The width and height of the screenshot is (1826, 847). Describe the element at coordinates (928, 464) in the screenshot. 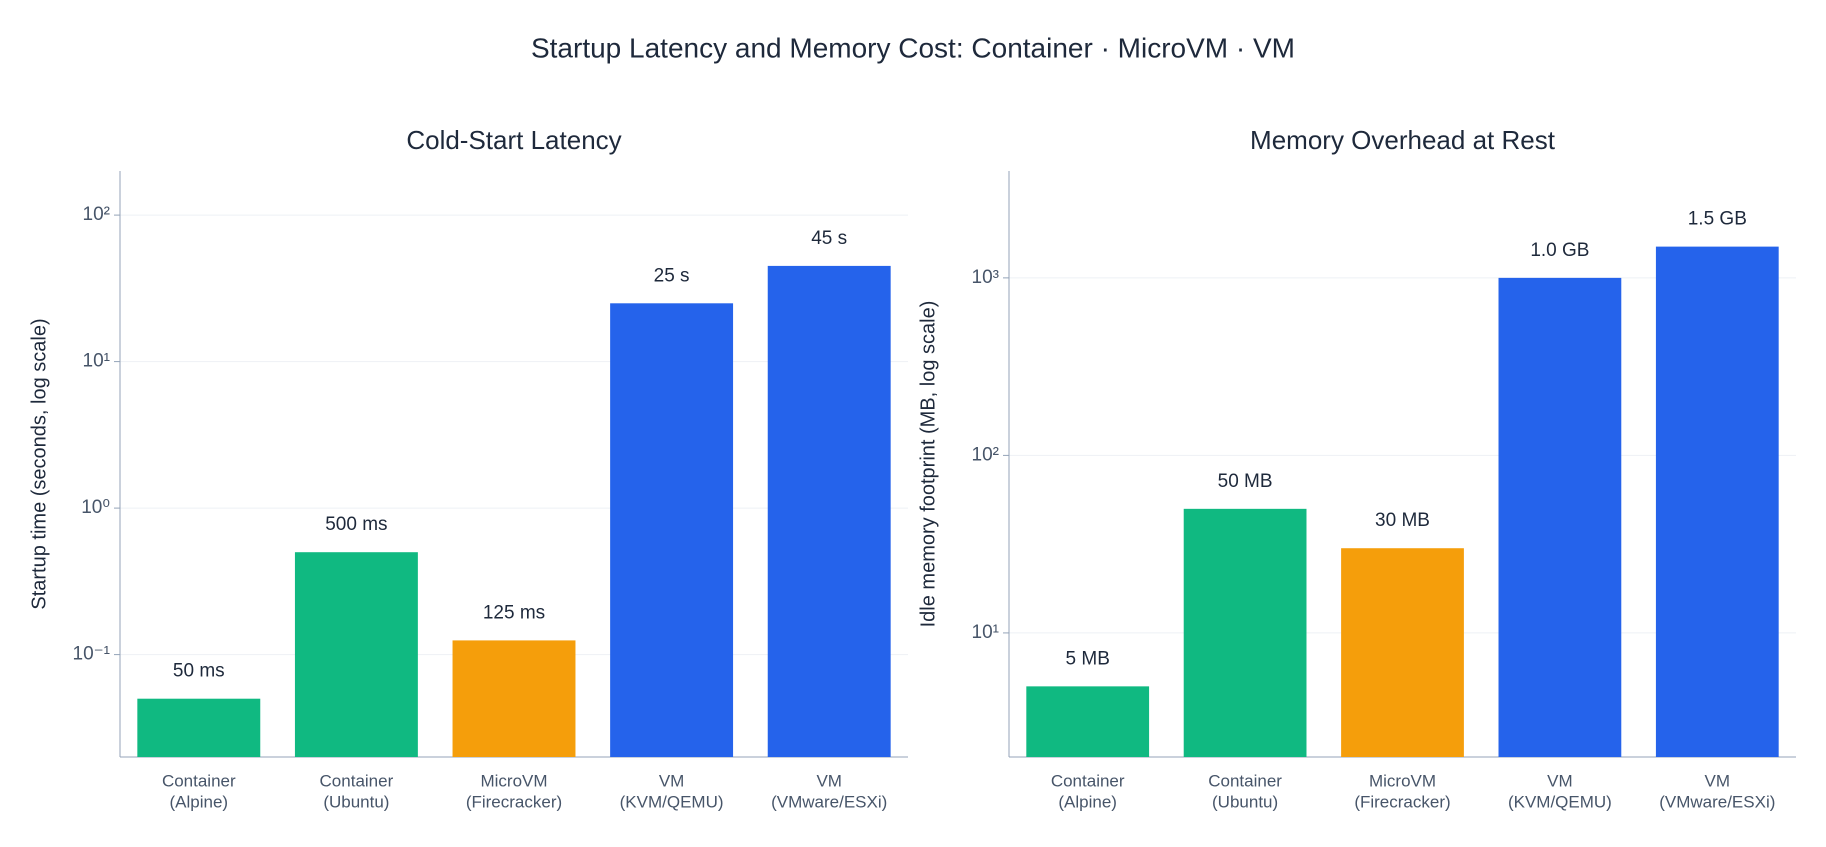

I see `y-axis-label: Idle memory footprint (MB, log scale)` at that location.